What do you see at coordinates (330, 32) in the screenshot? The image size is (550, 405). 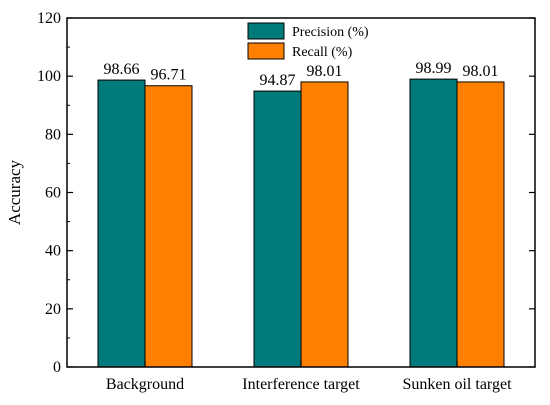 I see `legend-label: Precision (%)` at bounding box center [330, 32].